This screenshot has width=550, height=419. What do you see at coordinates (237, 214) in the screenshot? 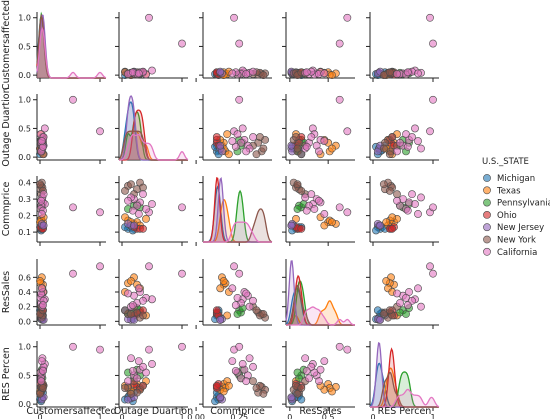
I see `kde-fill-michigan` at bounding box center [237, 214].